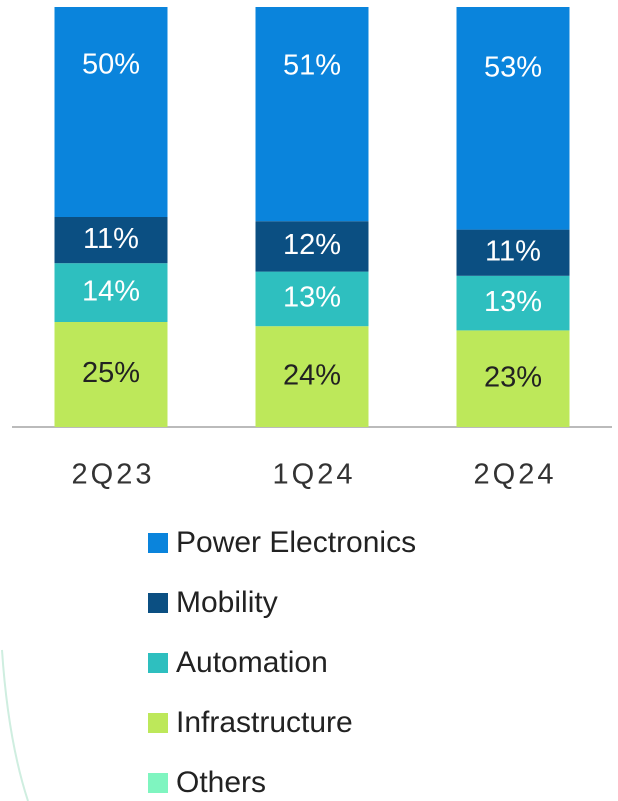 The image size is (618, 801). What do you see at coordinates (314, 475) in the screenshot?
I see `x-tick-label: 1Q24` at bounding box center [314, 475].